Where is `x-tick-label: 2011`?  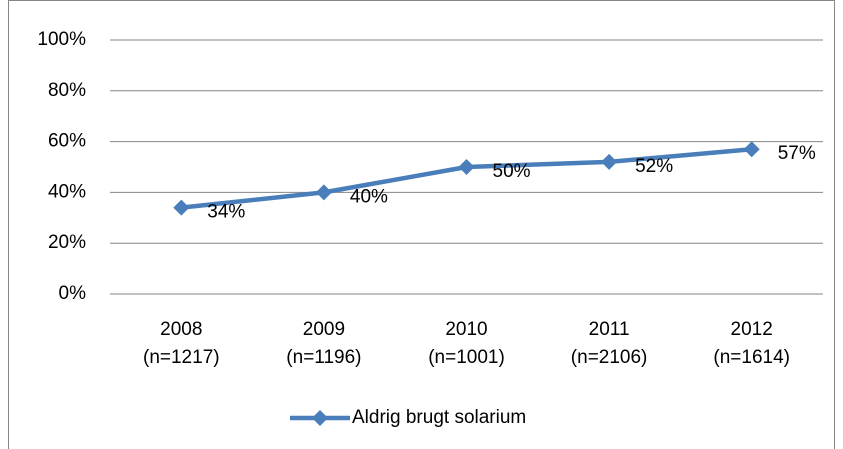 x-tick-label: 2011 is located at coordinates (609, 329).